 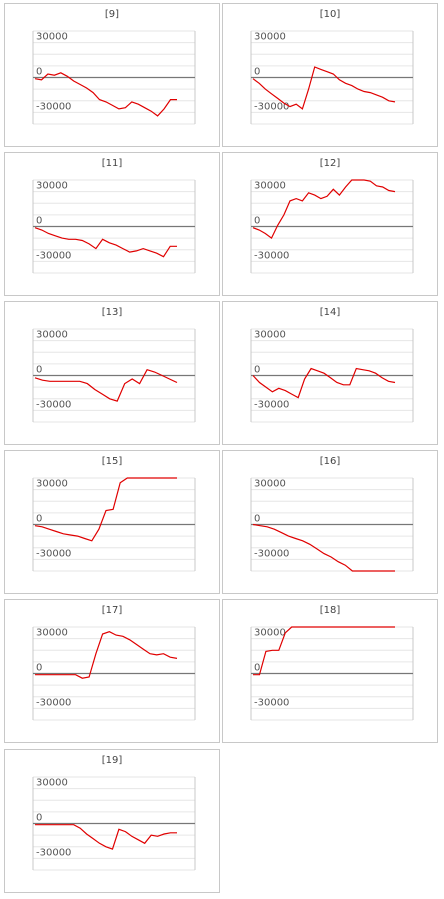 I want to click on chart-title: [14], so click(x=330, y=312).